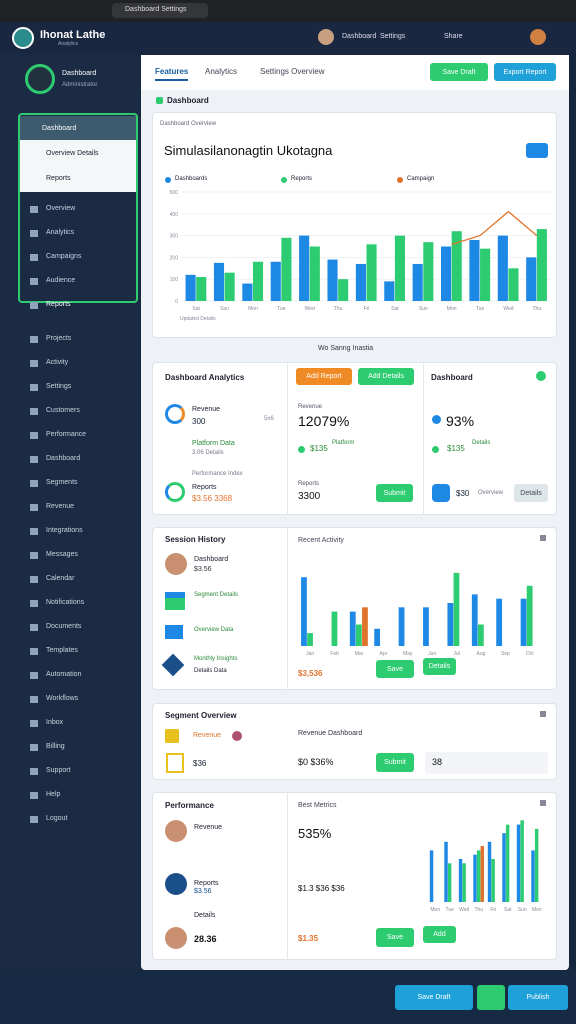 The image size is (576, 1024). I want to click on nav-subitem: Overview Details, so click(72, 153).